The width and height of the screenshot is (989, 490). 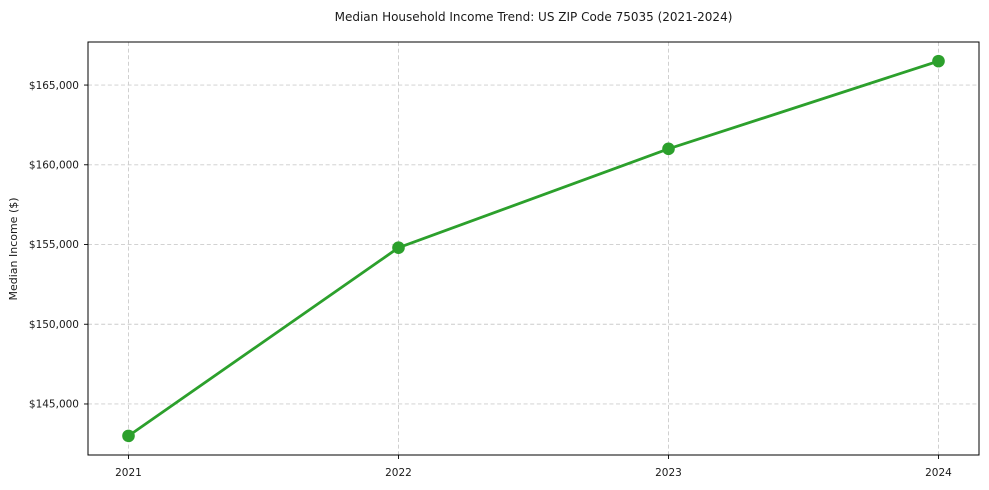 I want to click on y-tick-label: $160,000, so click(x=54, y=165).